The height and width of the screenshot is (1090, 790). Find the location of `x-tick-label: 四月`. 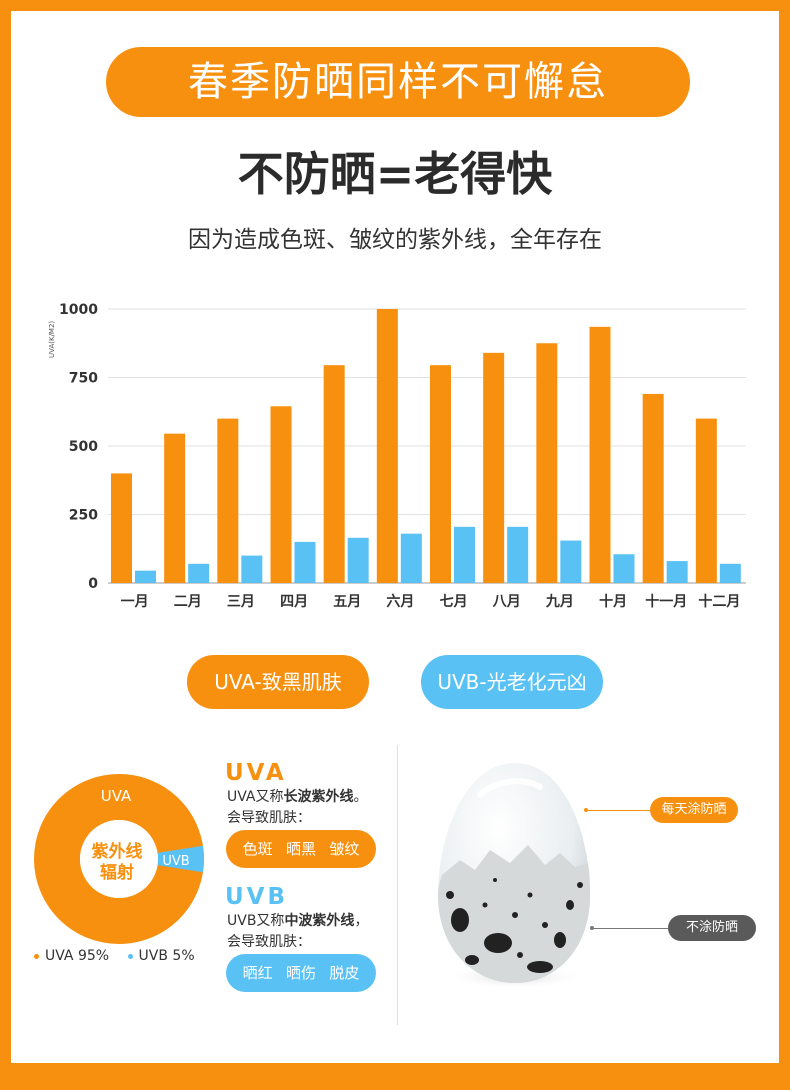

x-tick-label: 四月 is located at coordinates (294, 602).